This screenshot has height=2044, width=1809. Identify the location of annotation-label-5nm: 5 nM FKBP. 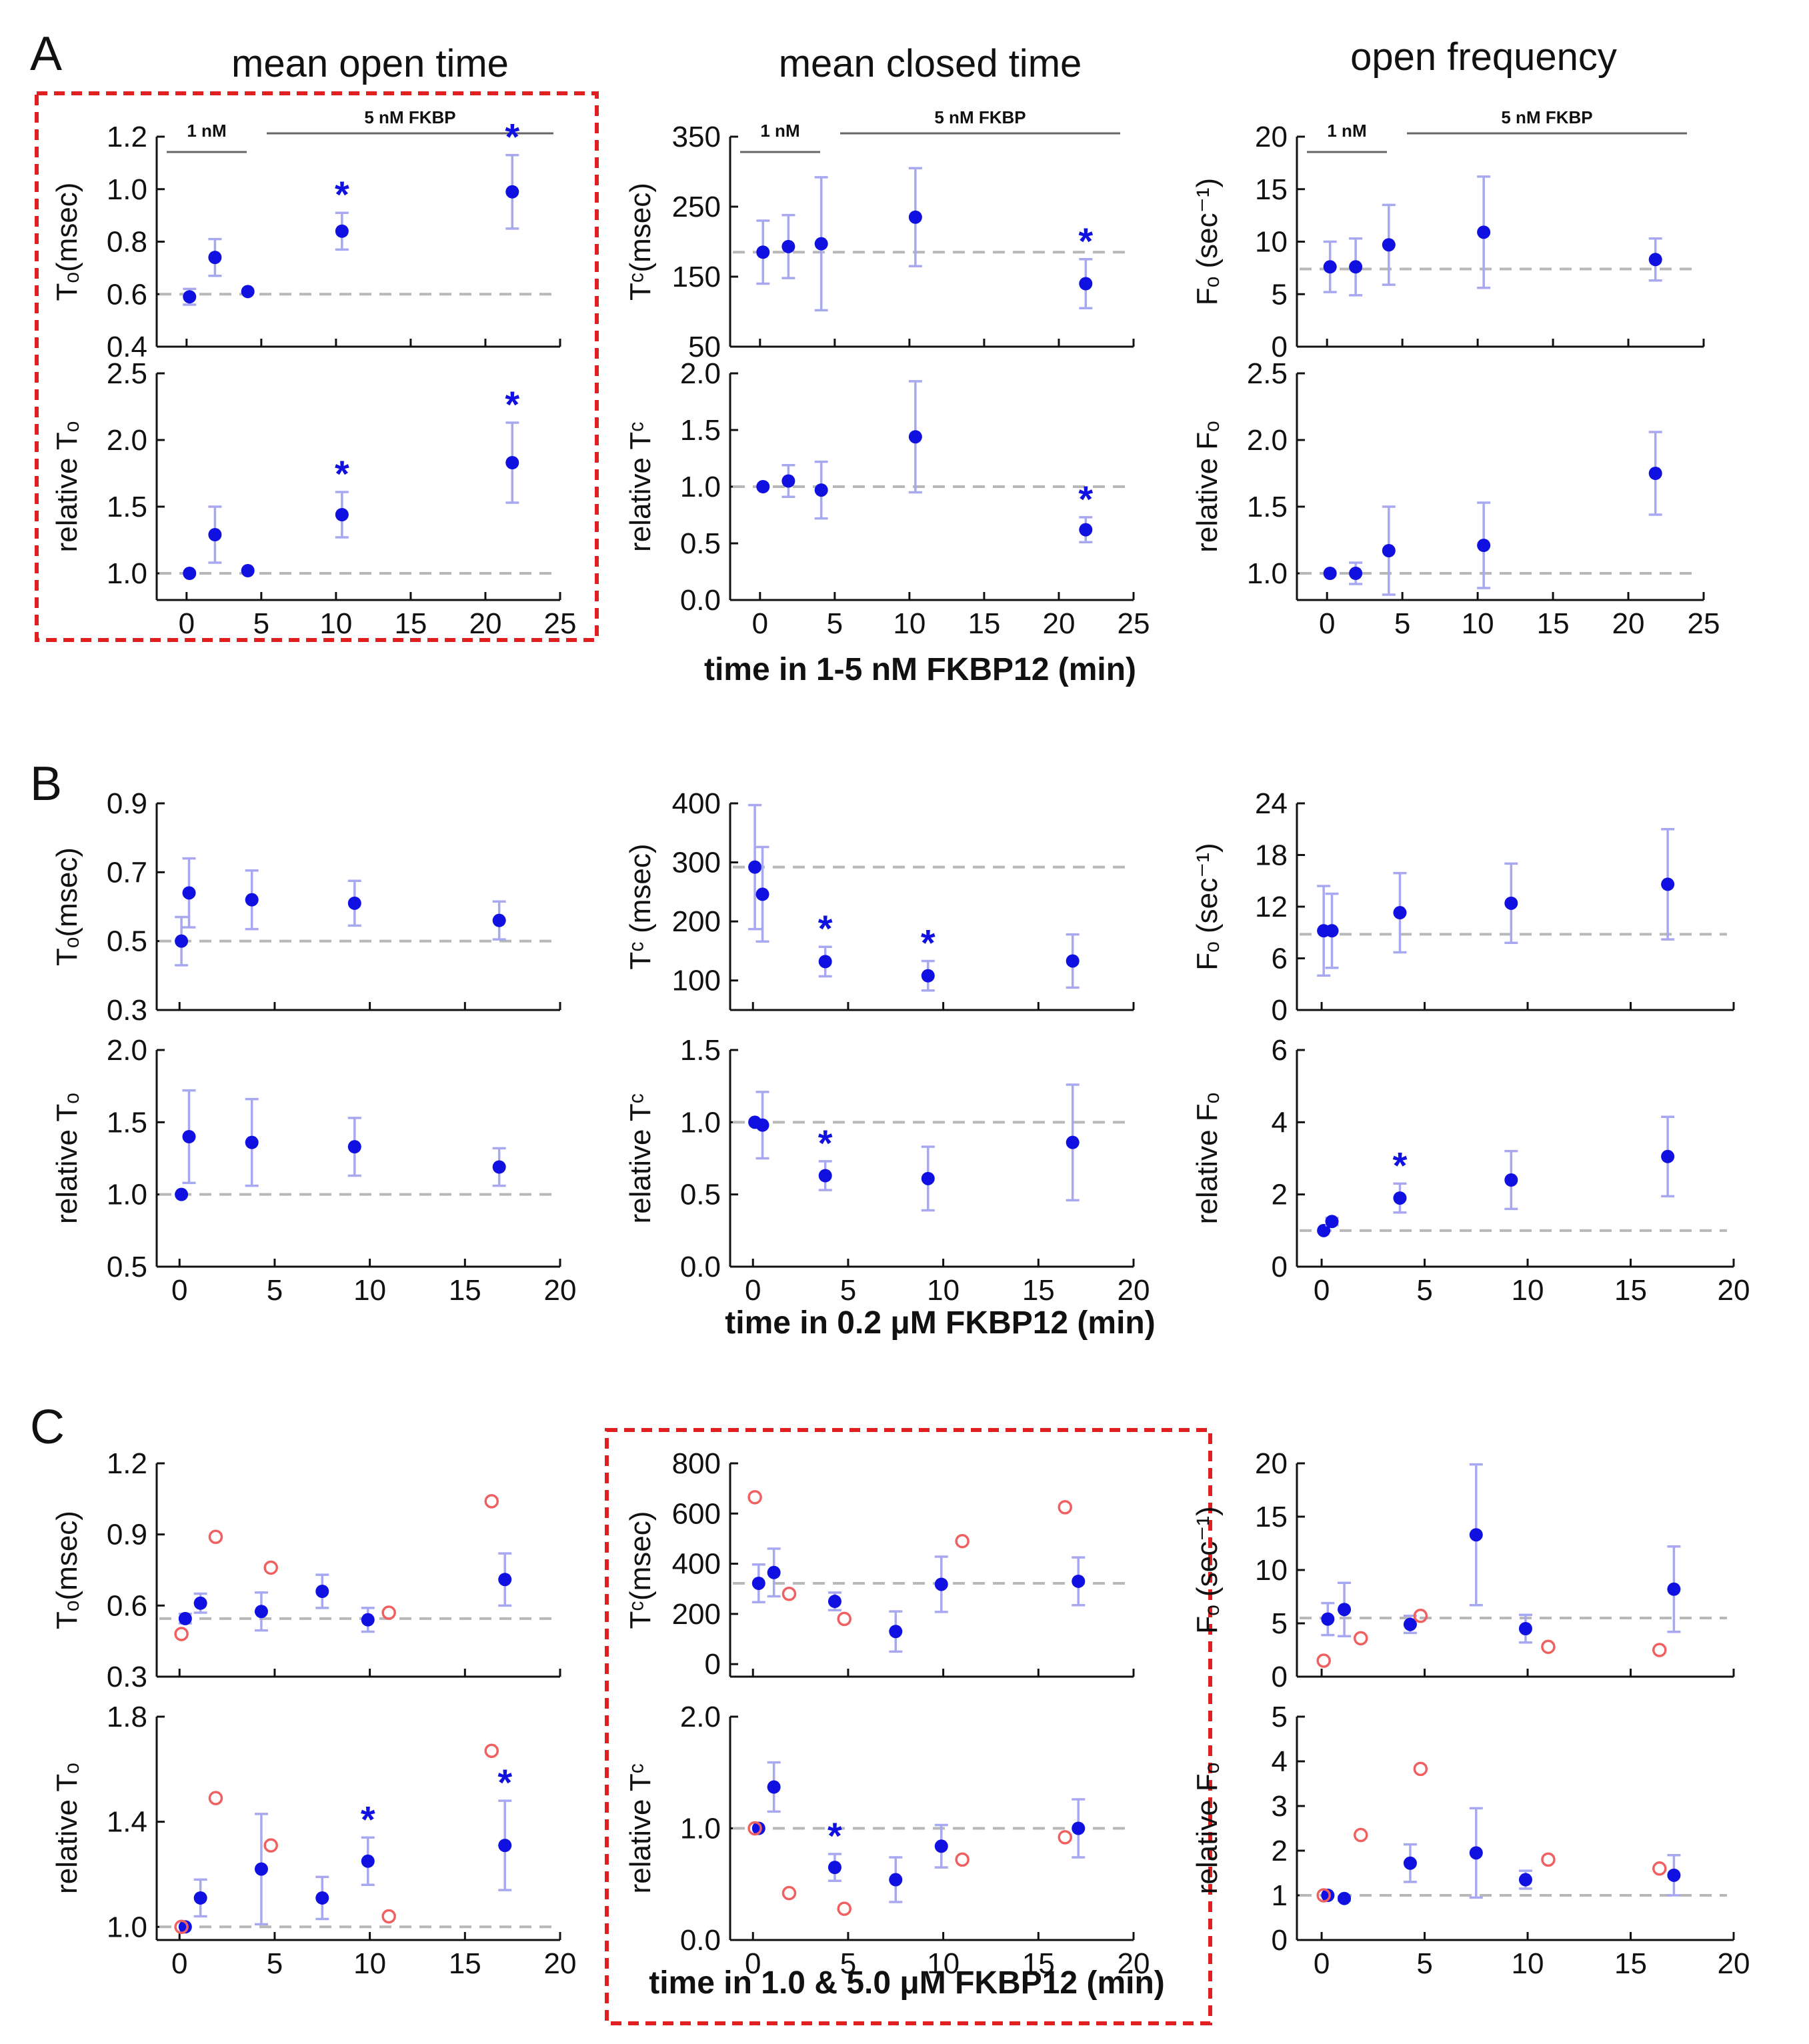
(409, 117).